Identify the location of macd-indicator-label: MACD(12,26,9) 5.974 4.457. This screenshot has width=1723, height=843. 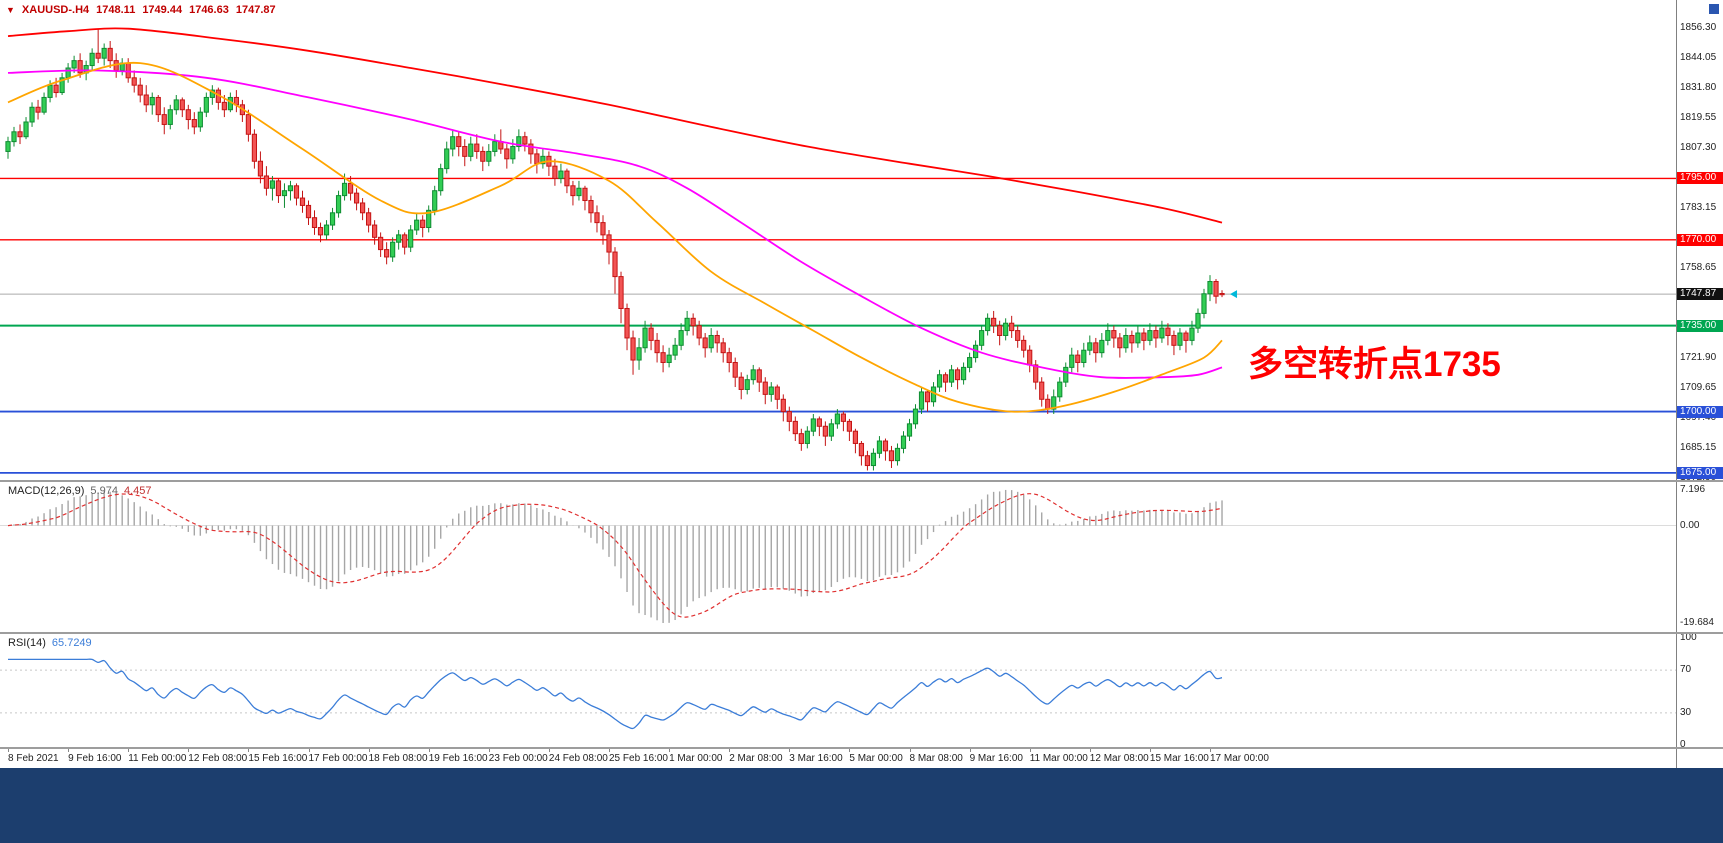
(79, 491).